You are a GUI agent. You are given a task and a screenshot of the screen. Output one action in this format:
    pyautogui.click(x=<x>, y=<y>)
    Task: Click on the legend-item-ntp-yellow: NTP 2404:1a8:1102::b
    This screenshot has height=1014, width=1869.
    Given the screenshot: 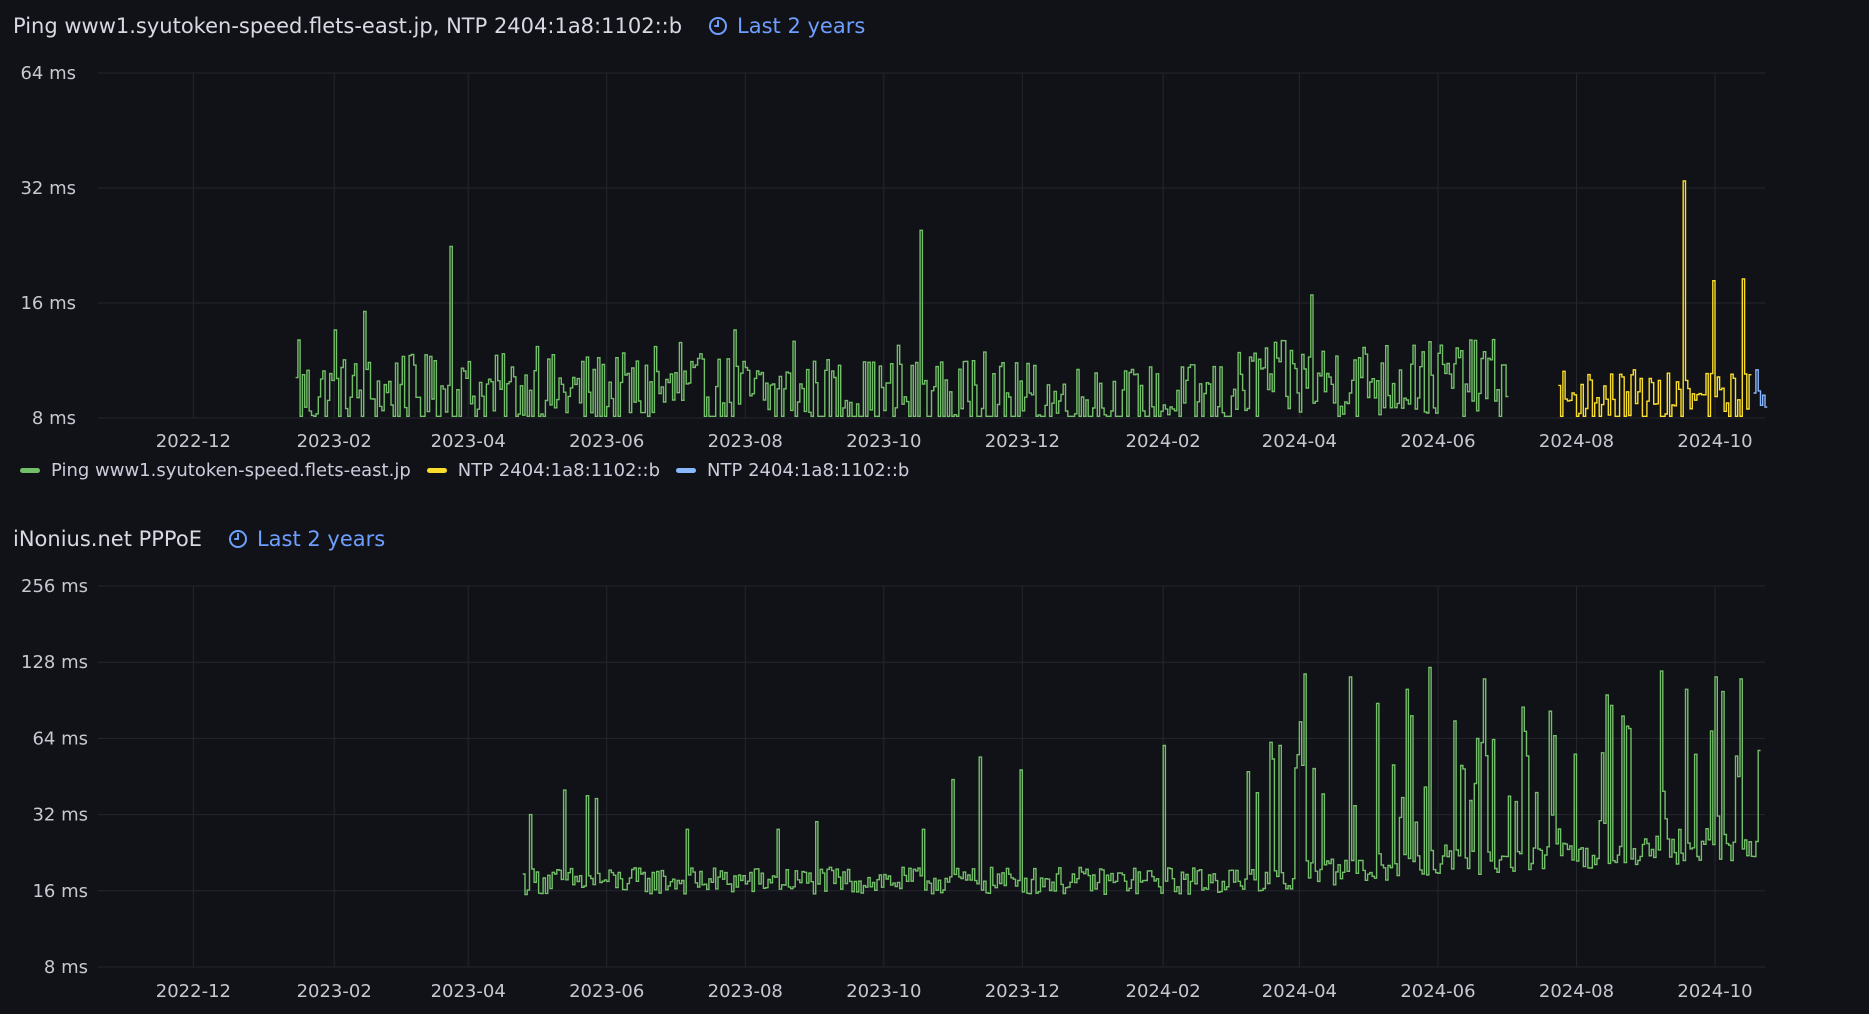 What is the action you would take?
    pyautogui.click(x=543, y=470)
    